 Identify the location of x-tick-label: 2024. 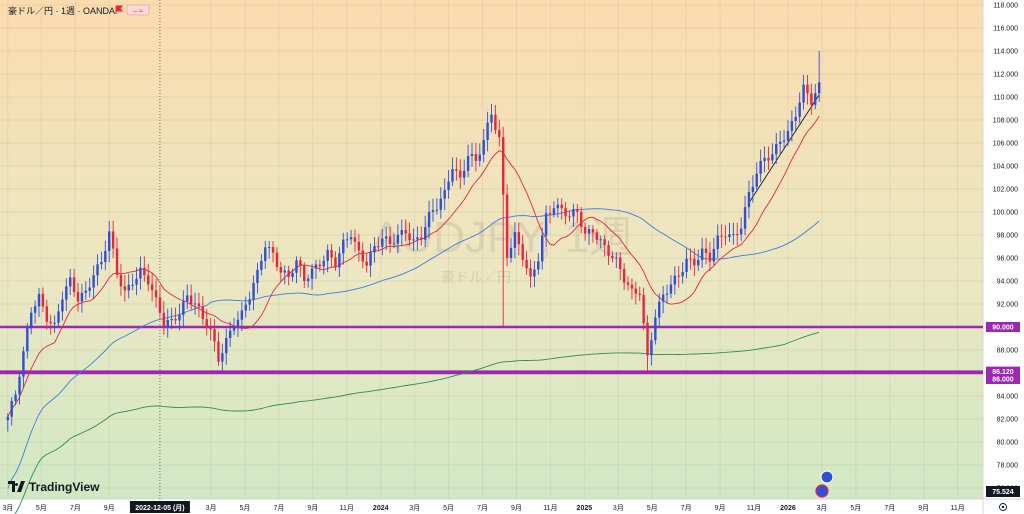
(381, 508).